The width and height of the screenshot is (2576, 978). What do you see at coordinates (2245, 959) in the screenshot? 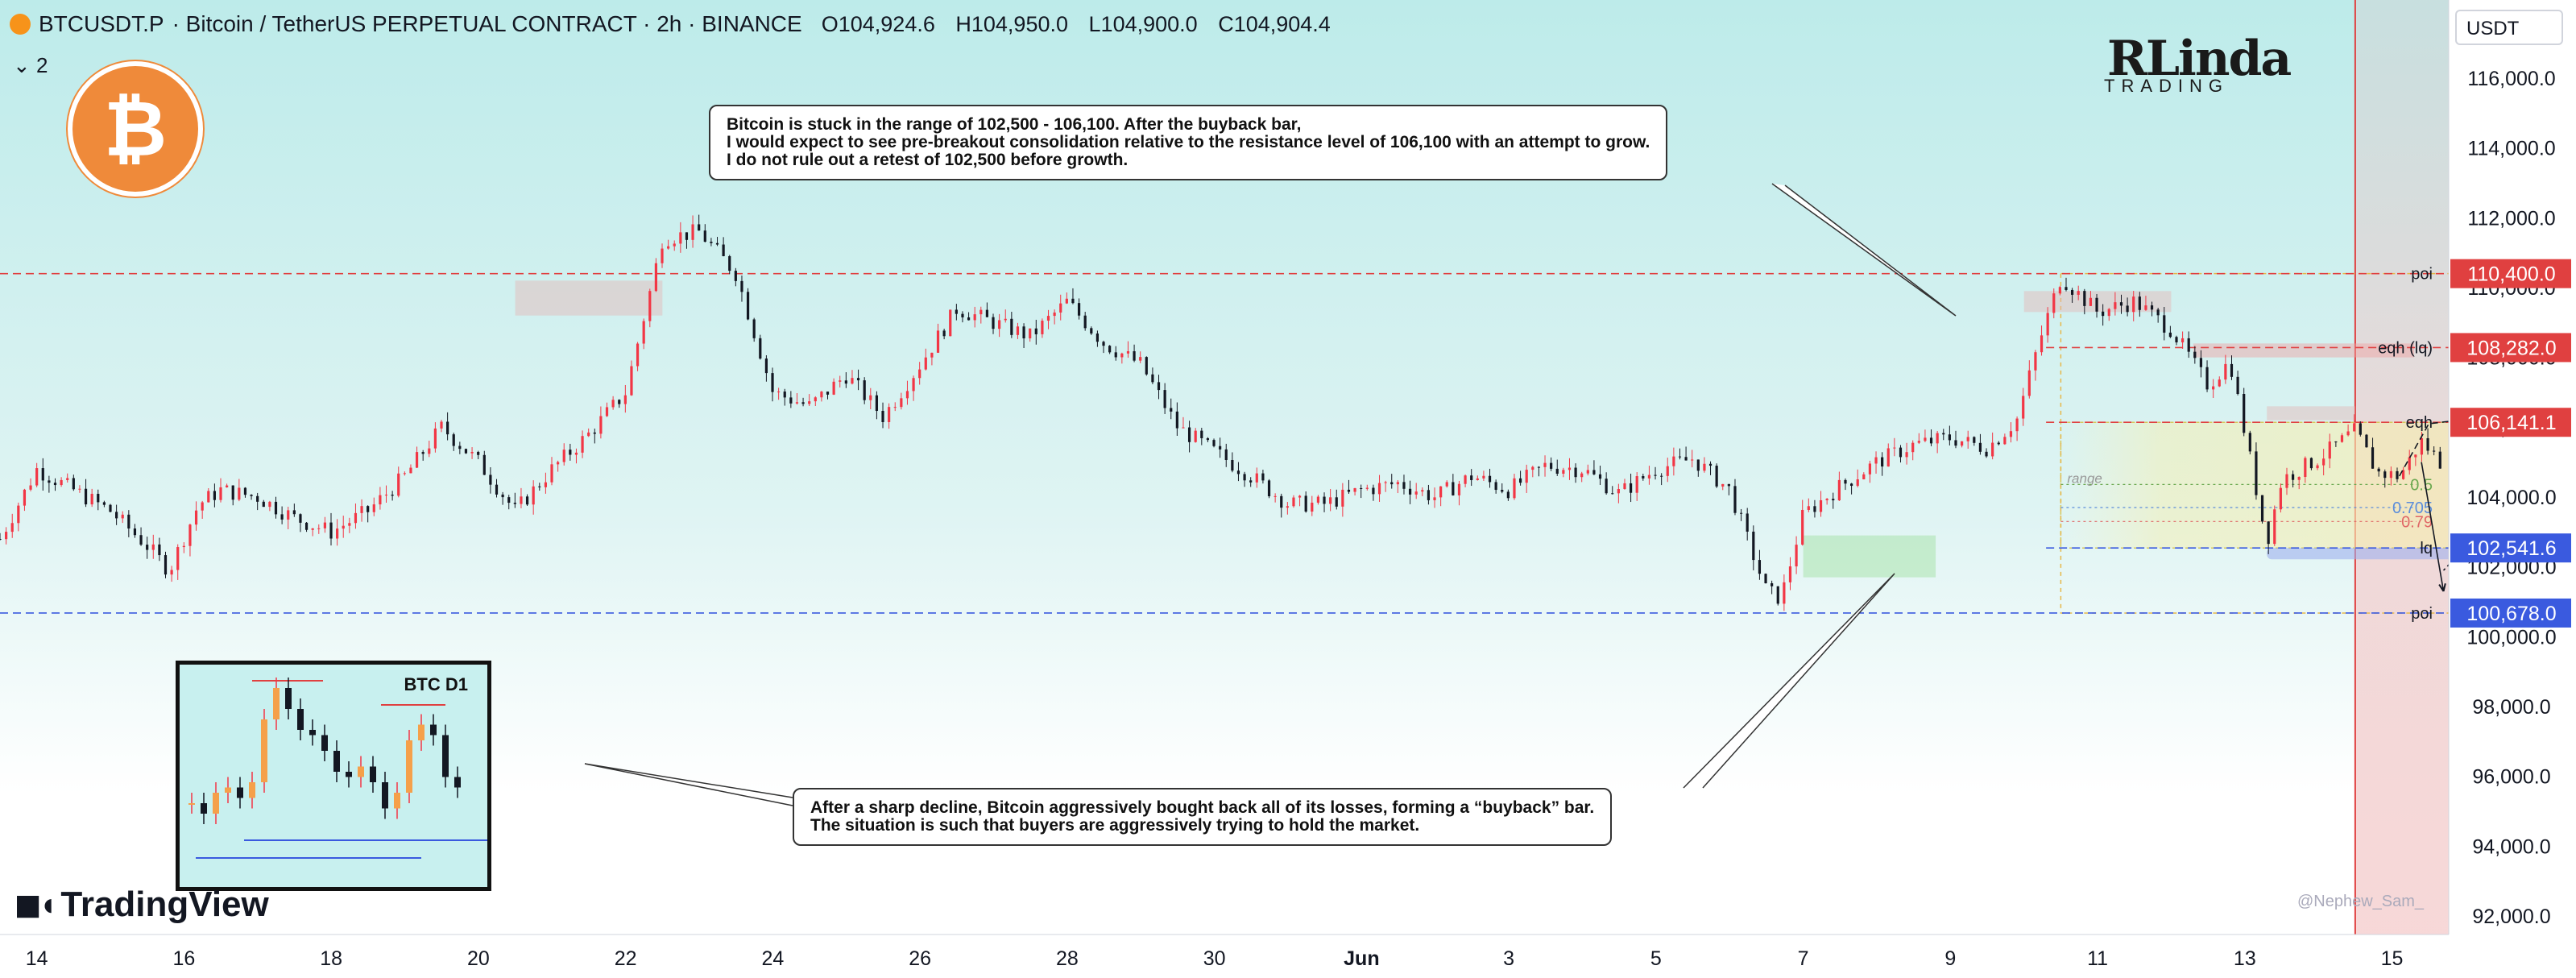
I see `time-tick: 13` at bounding box center [2245, 959].